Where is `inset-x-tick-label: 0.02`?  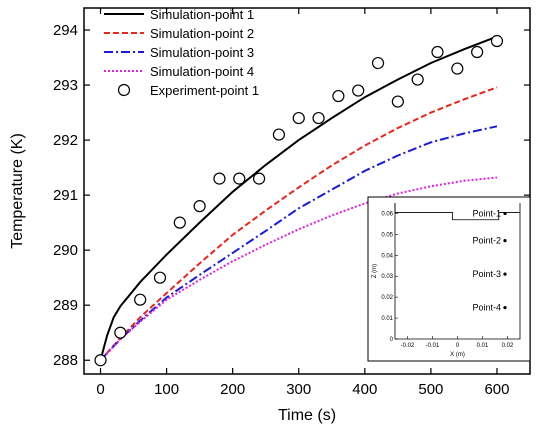
inset-x-tick-label: 0.02 is located at coordinates (508, 346).